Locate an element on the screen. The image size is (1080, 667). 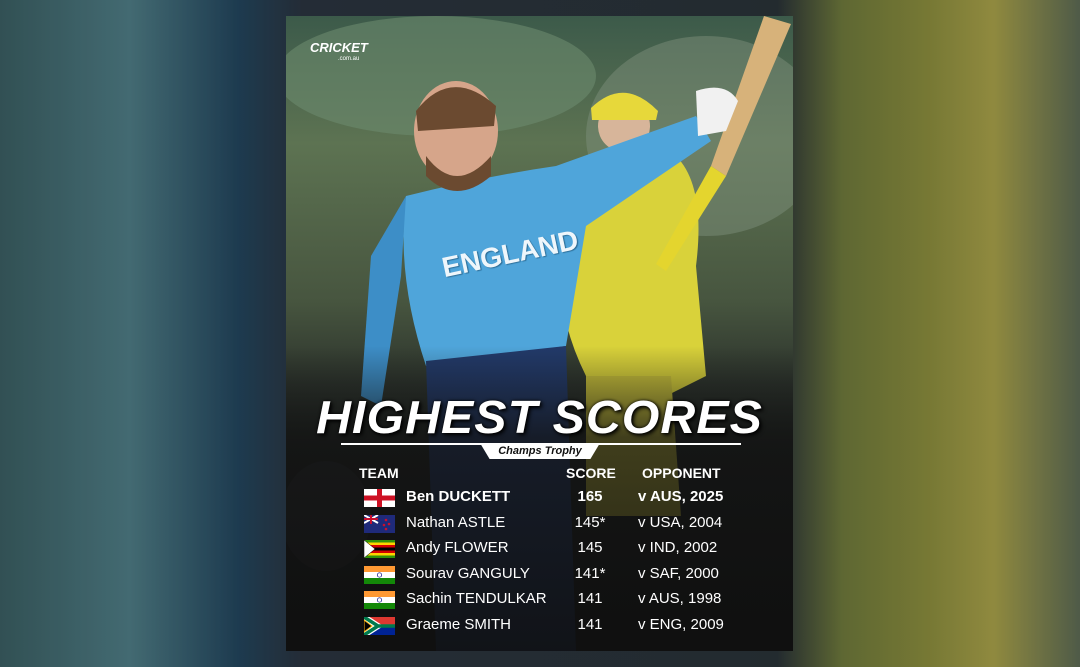
opponent: v USA, 2004 is located at coordinates (680, 522).